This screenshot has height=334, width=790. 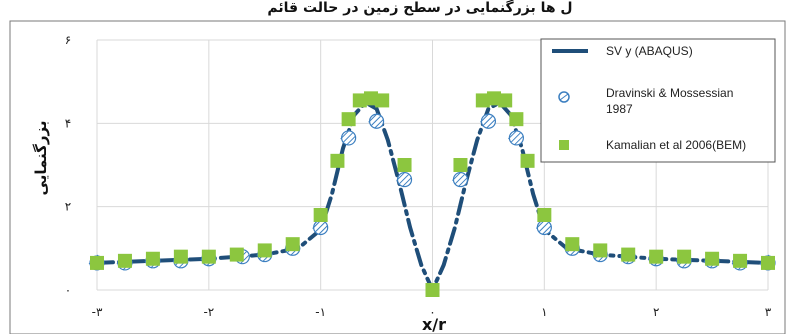 What do you see at coordinates (434, 324) in the screenshot?
I see `x-axis-label: x/r` at bounding box center [434, 324].